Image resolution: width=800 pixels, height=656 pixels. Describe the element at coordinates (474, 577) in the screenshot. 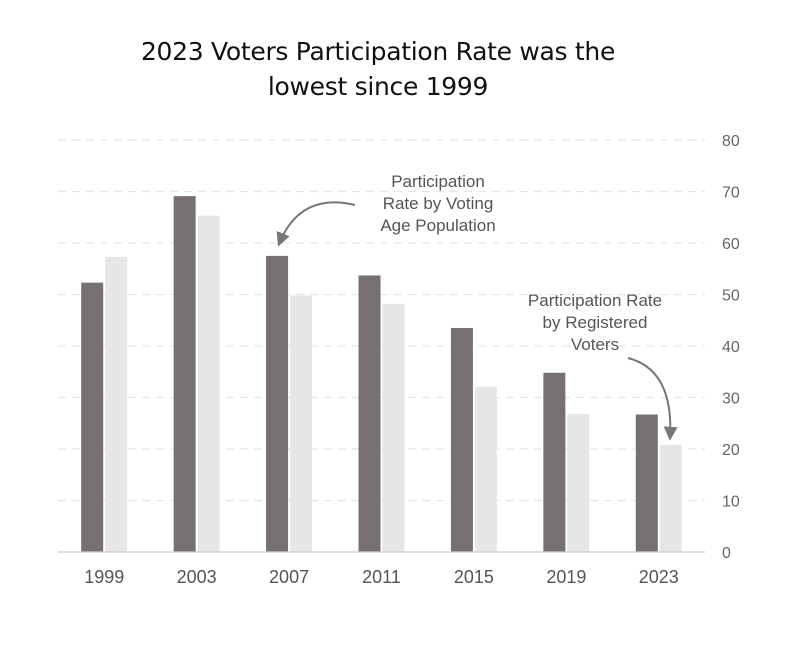

I see `x-tick-label: 2015` at that location.